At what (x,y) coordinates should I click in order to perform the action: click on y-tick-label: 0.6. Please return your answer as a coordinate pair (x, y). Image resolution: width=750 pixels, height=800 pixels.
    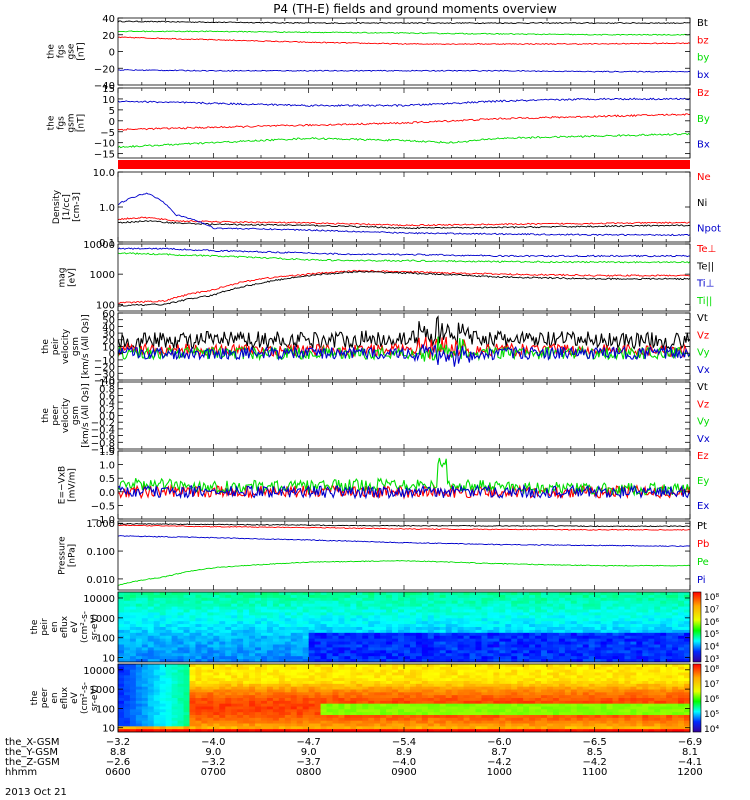
    Looking at the image, I should click on (107, 396).